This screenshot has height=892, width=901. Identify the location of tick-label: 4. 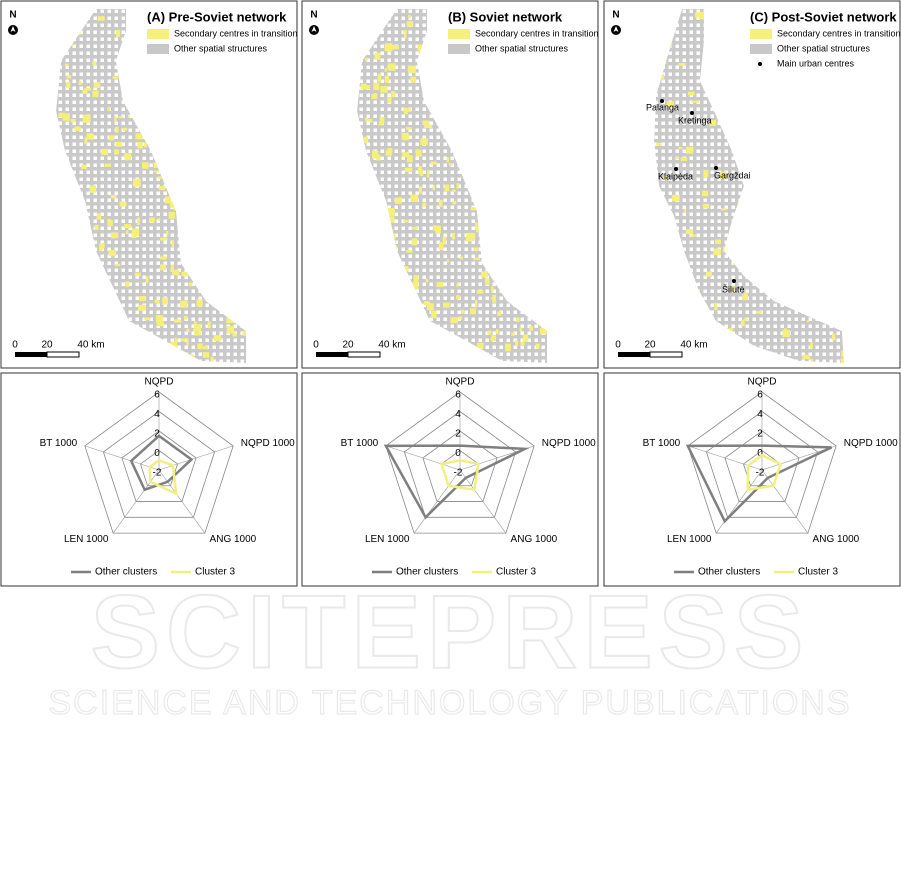
(760, 414).